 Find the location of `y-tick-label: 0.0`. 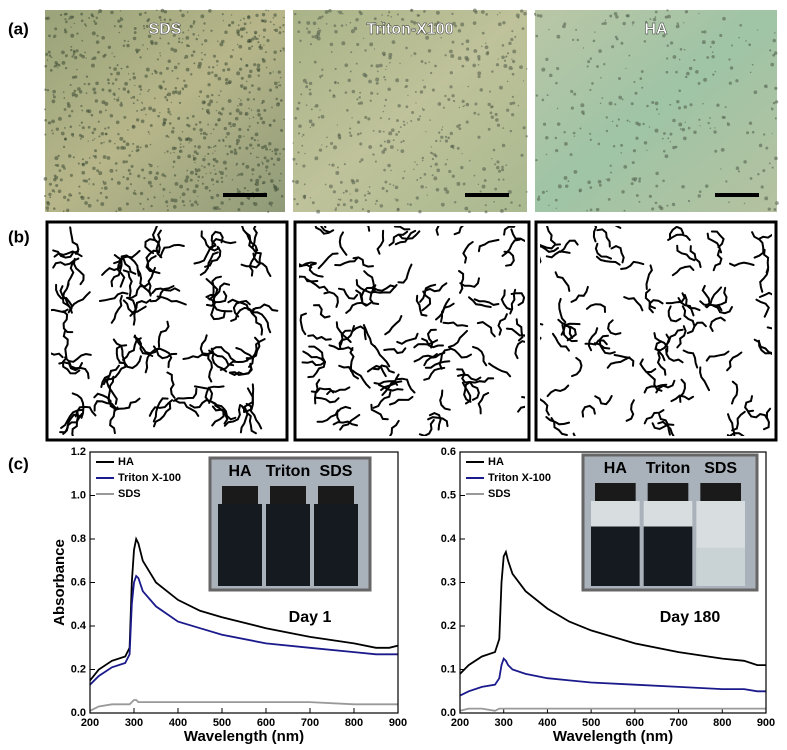

y-tick-label: 0.0 is located at coordinates (448, 713).